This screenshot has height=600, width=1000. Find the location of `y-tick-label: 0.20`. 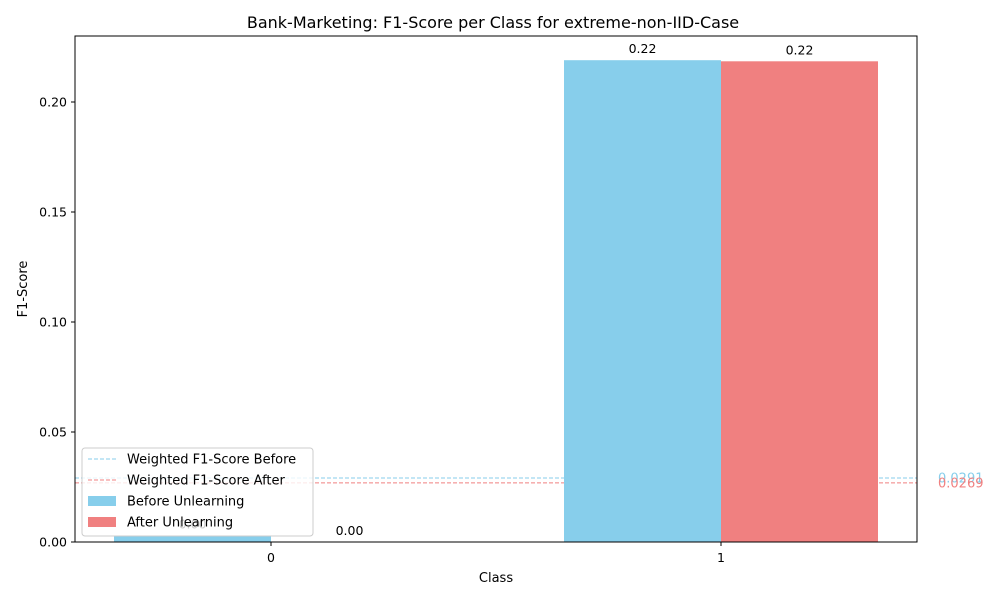

y-tick-label: 0.20 is located at coordinates (53, 102).